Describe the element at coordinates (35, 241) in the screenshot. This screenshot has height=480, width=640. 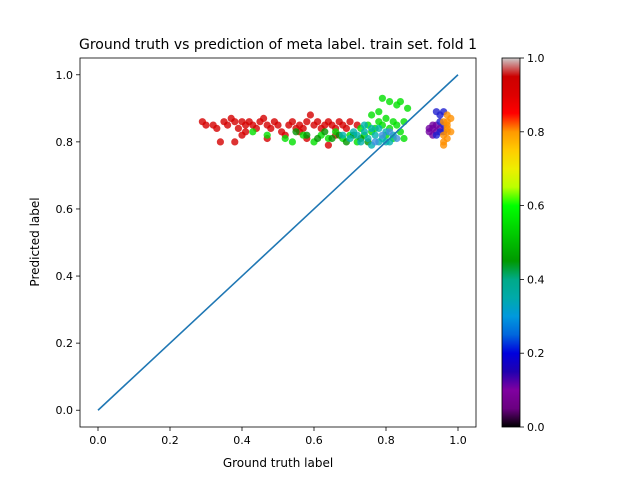
I see `y-axis-label: Predicted label` at that location.